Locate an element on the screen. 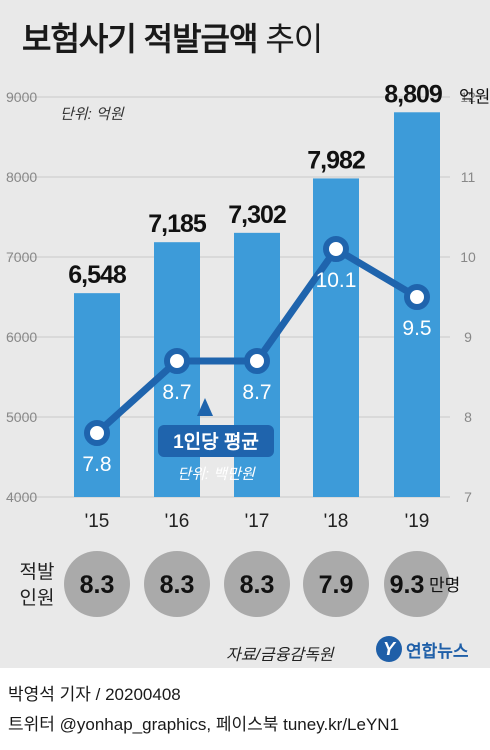 The height and width of the screenshot is (750, 490). source-label: 자료/금융감독원 is located at coordinates (280, 655).